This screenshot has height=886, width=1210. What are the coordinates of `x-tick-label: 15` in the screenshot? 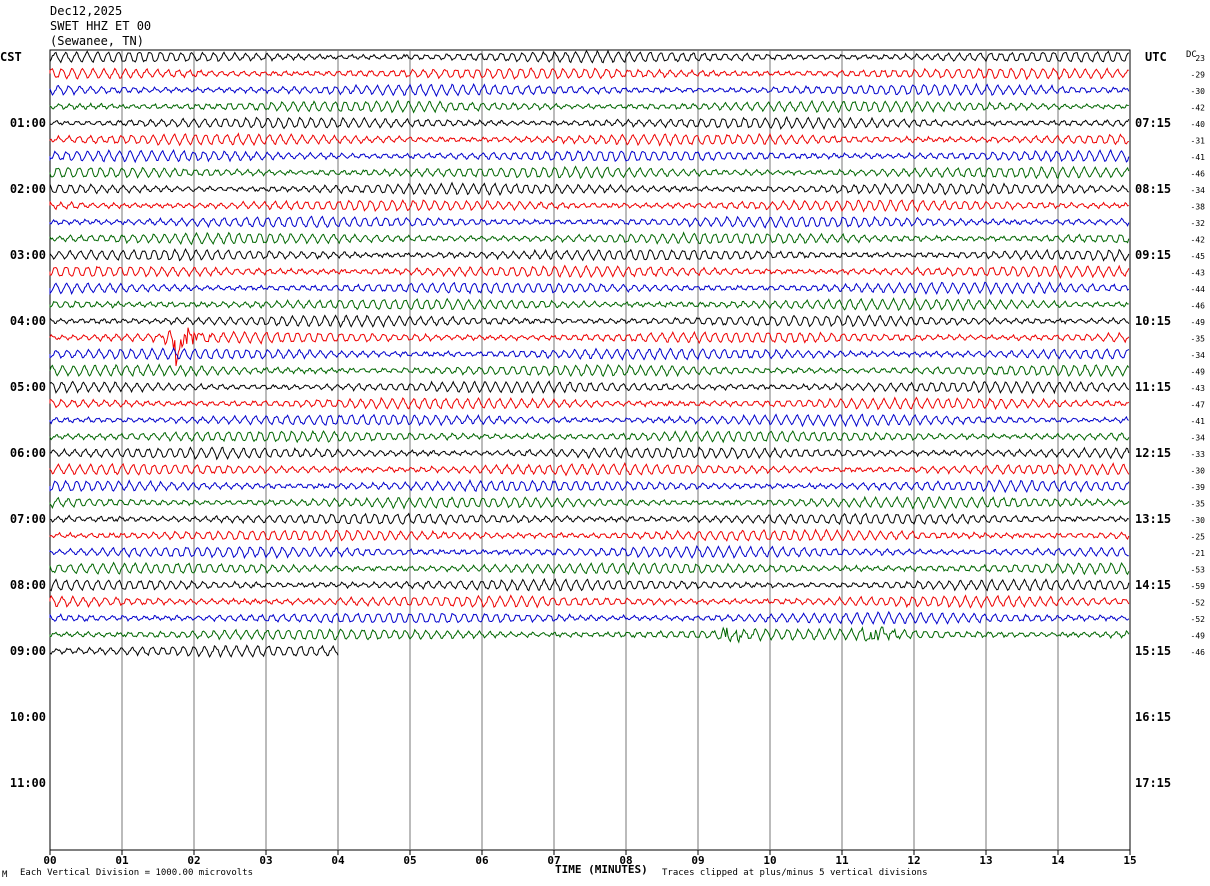 It's located at (1129, 860).